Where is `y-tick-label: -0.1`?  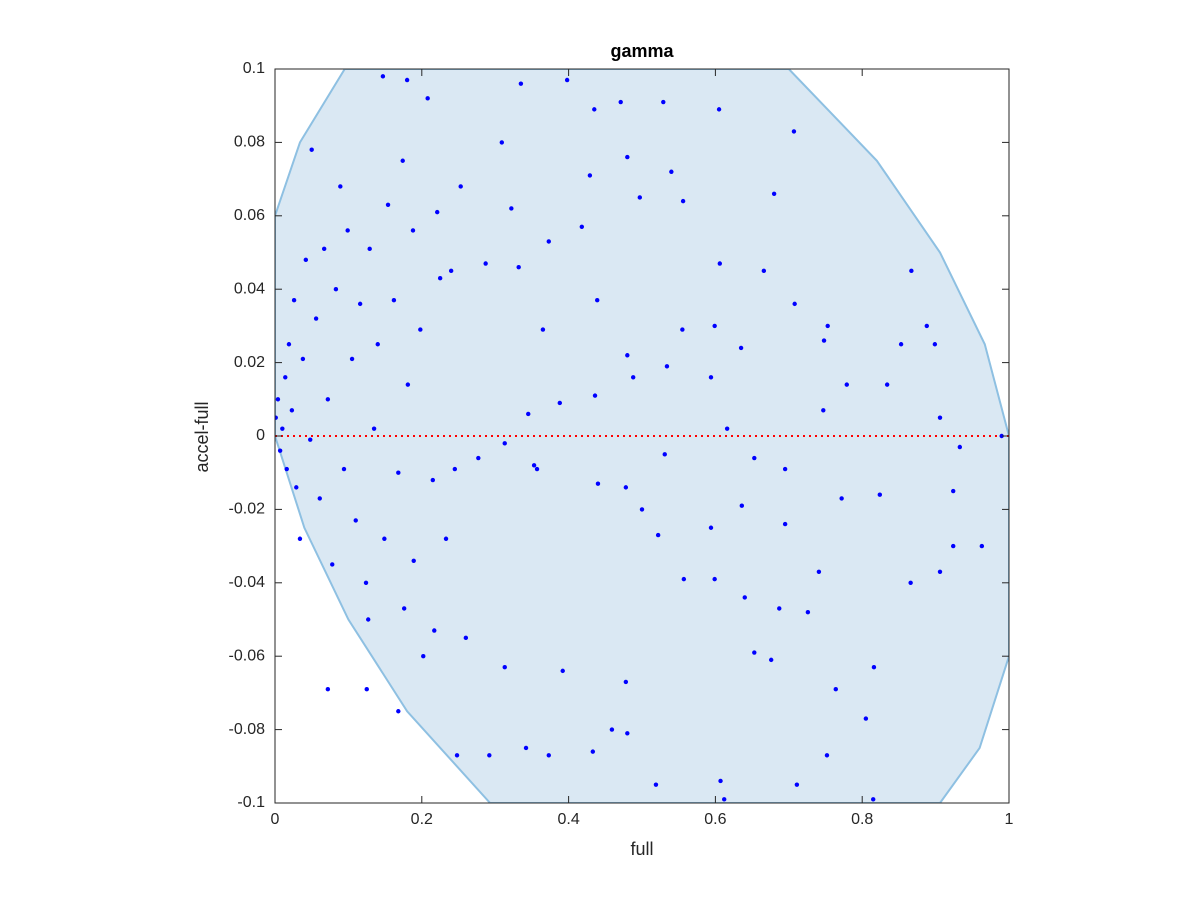 y-tick-label: -0.1 is located at coordinates (251, 802).